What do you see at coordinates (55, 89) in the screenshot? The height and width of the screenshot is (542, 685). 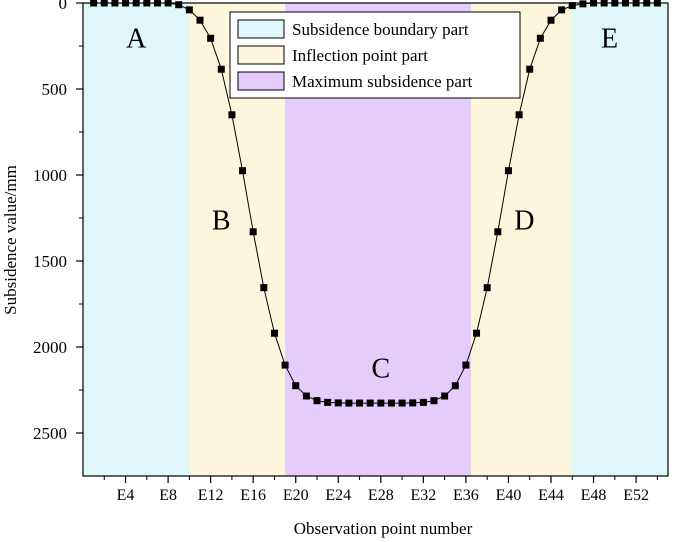 I see `y-tick-label: 500` at bounding box center [55, 89].